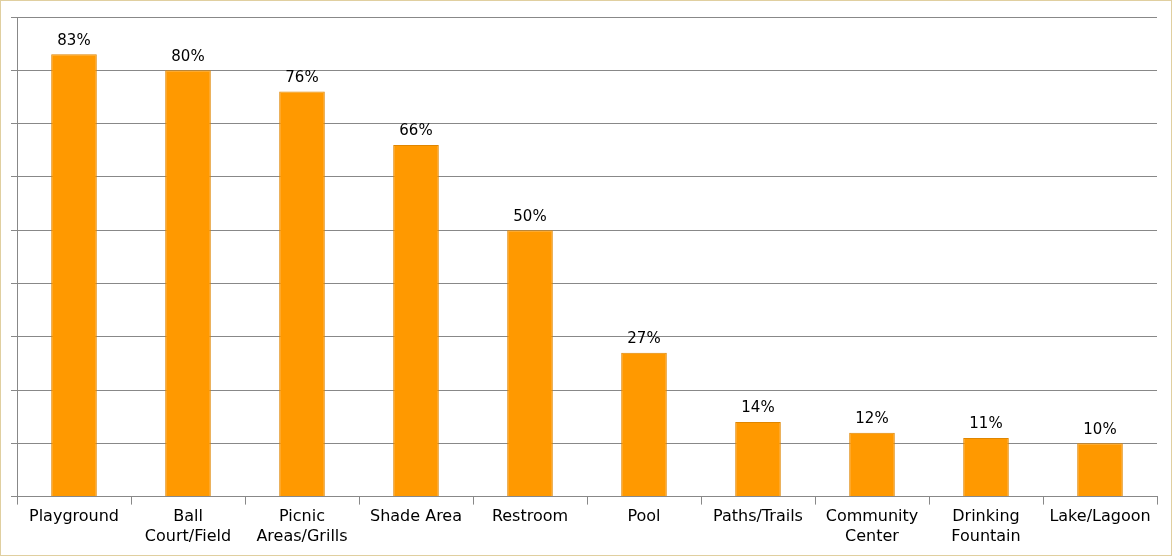 This screenshot has height=556, width=1172. I want to click on x-tick-label: Ball Court/Field, so click(188, 525).